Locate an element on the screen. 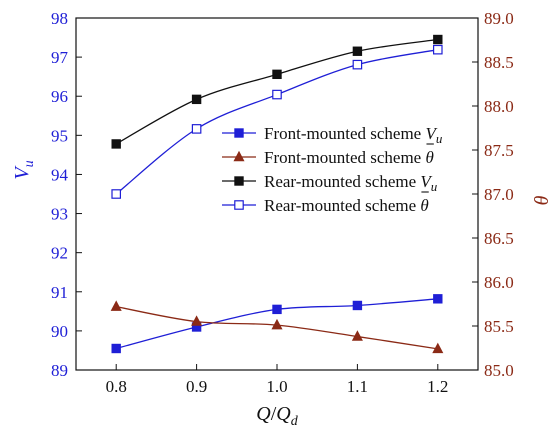 This screenshot has height=436, width=550. x-tick-label-3: 1.1 is located at coordinates (357, 386).